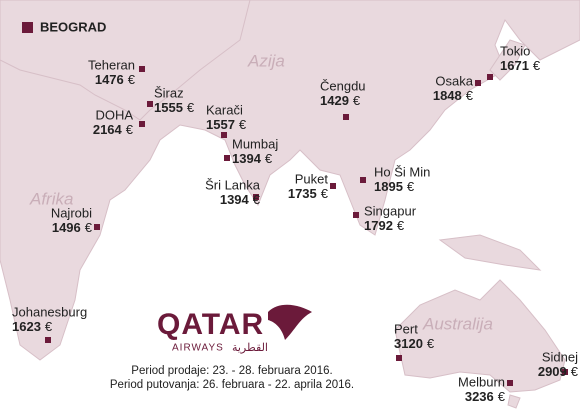  What do you see at coordinates (71, 212) in the screenshot?
I see `destination-name: Najrobi` at bounding box center [71, 212].